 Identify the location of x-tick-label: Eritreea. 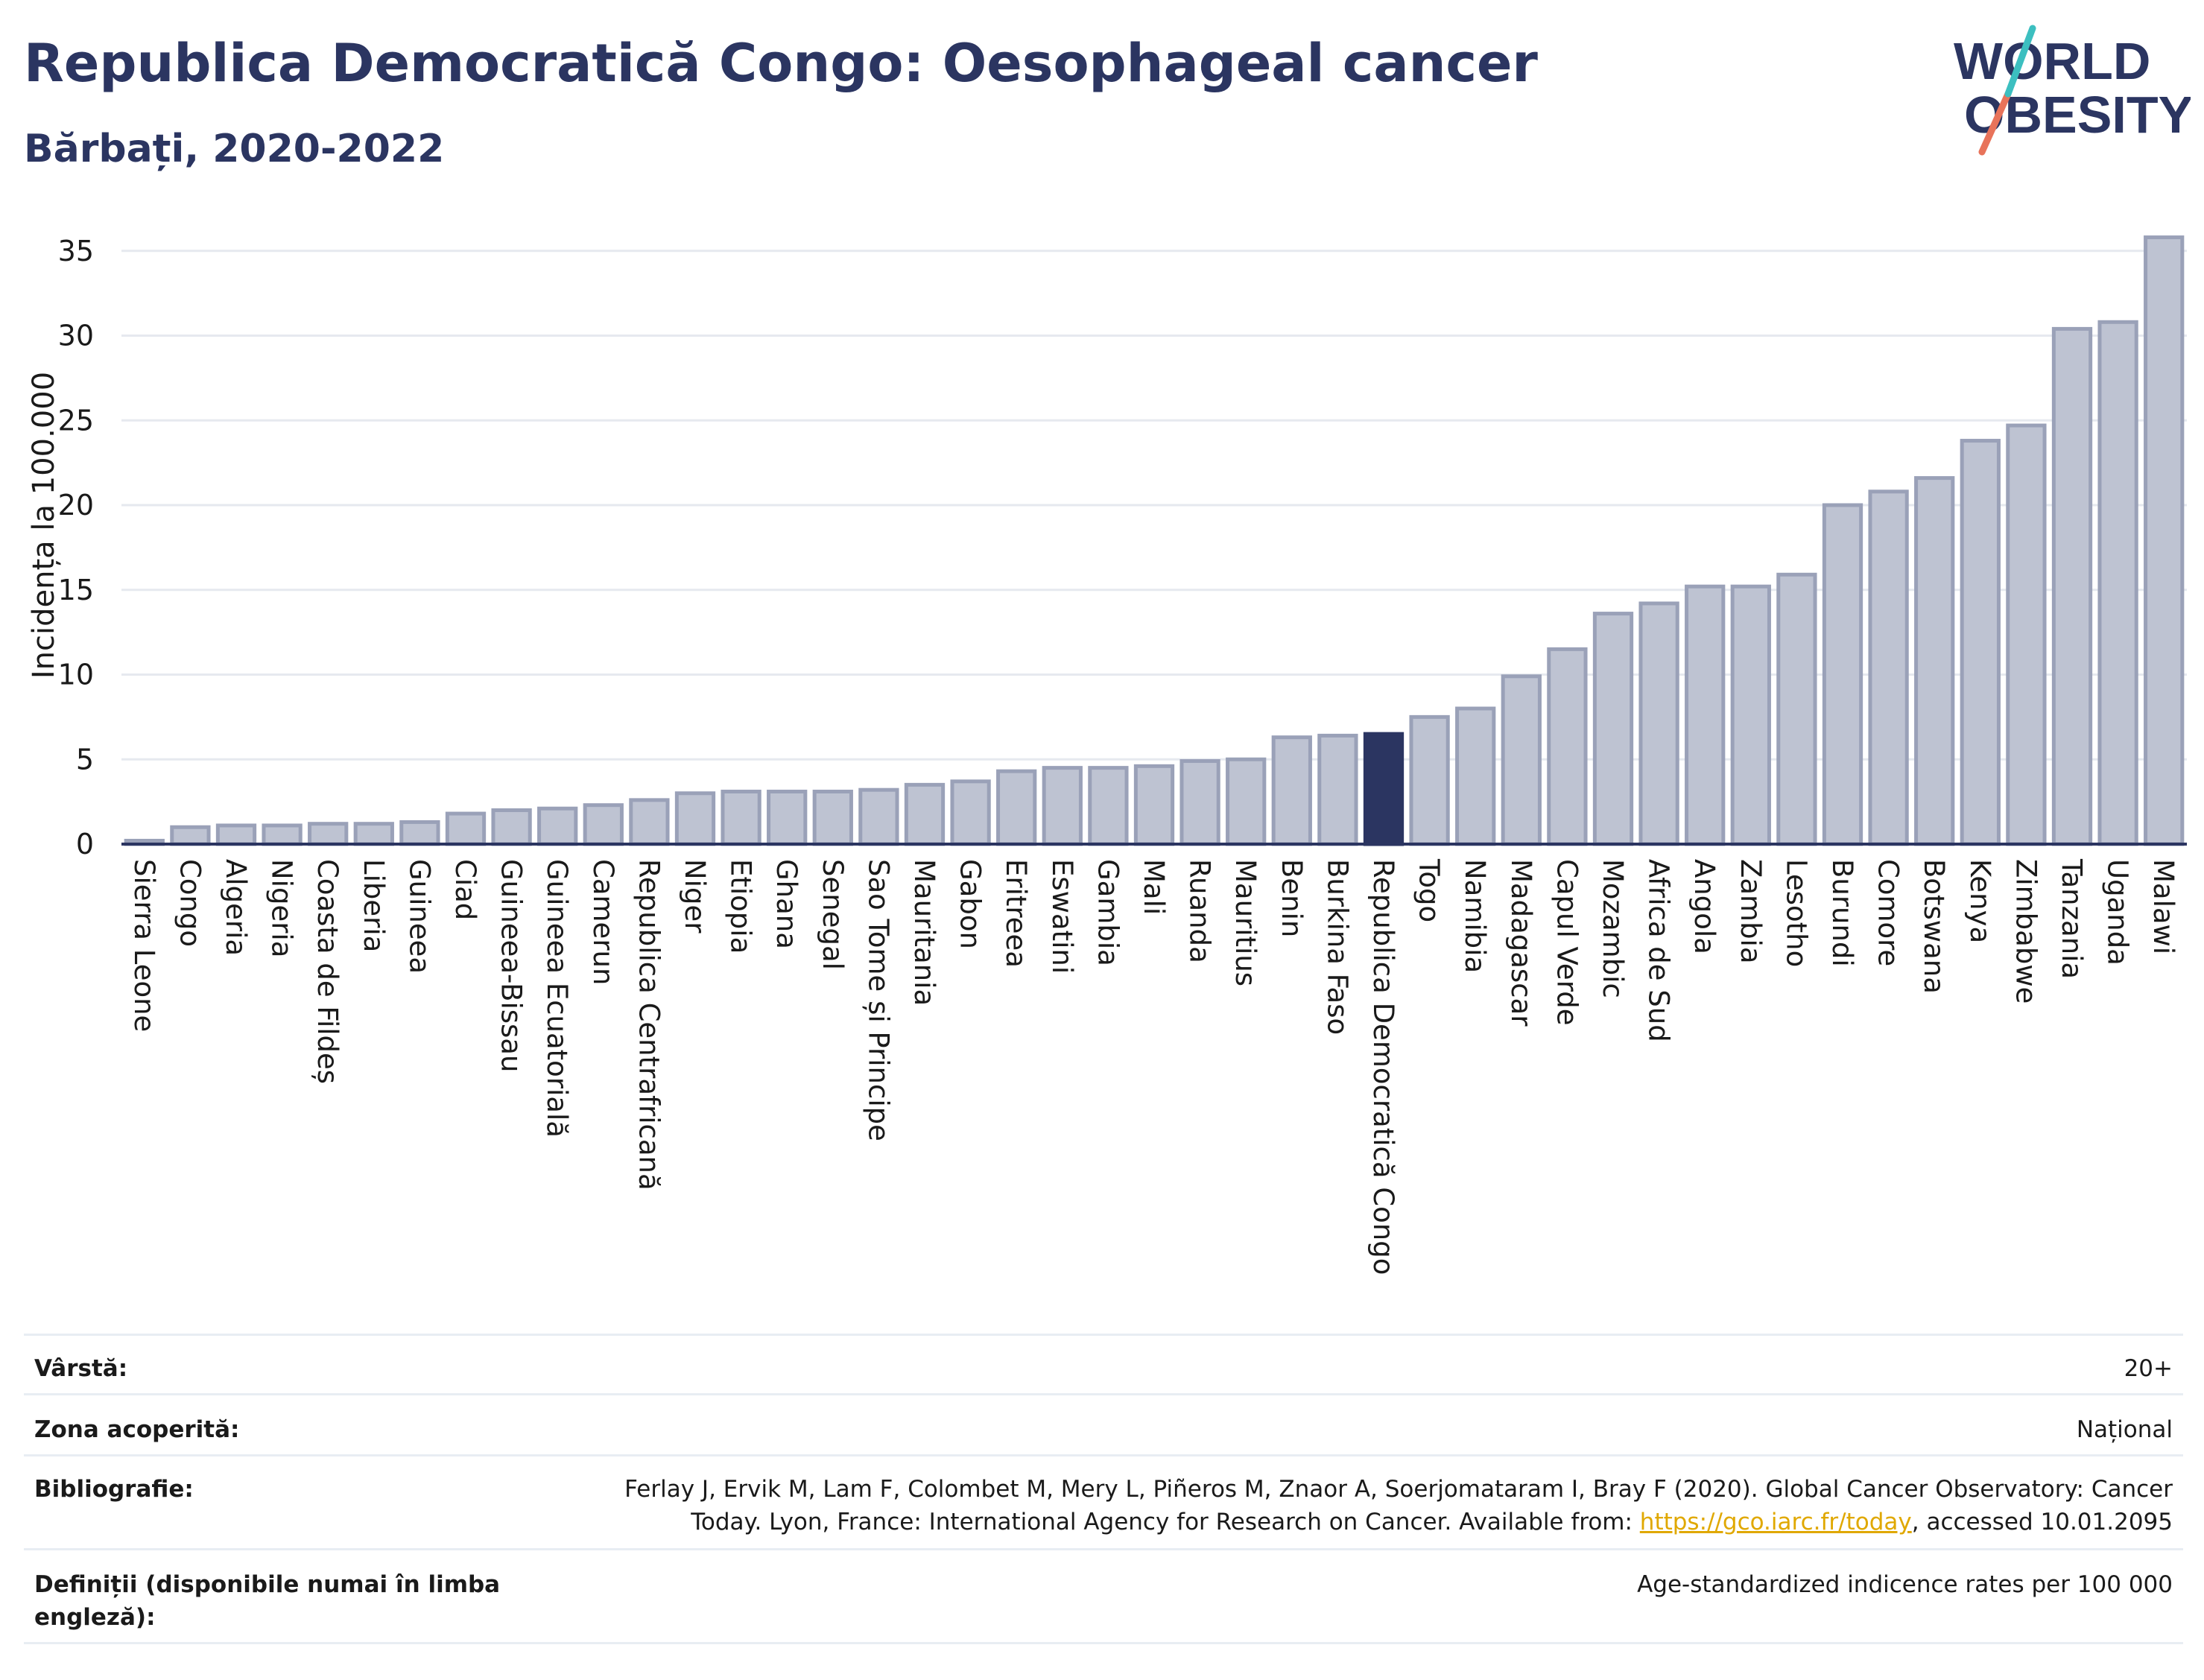
(1016, 913).